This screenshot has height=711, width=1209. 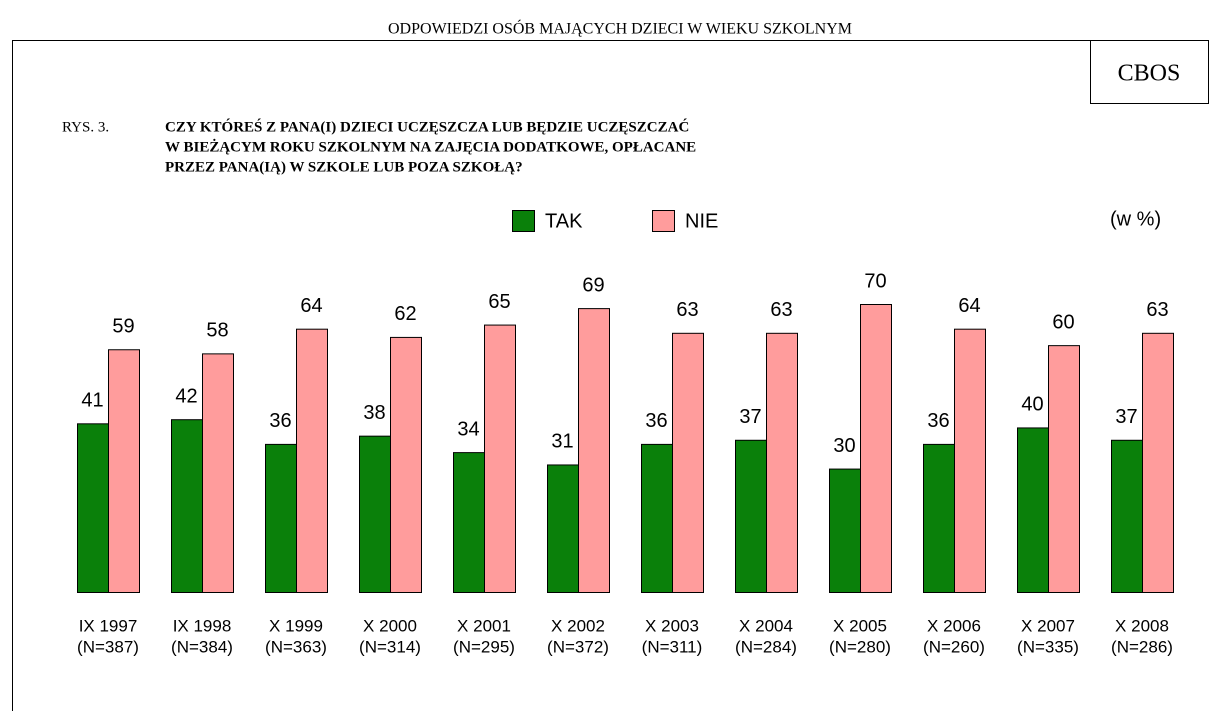 What do you see at coordinates (672, 625) in the screenshot?
I see `x-tick-label: X 2003` at bounding box center [672, 625].